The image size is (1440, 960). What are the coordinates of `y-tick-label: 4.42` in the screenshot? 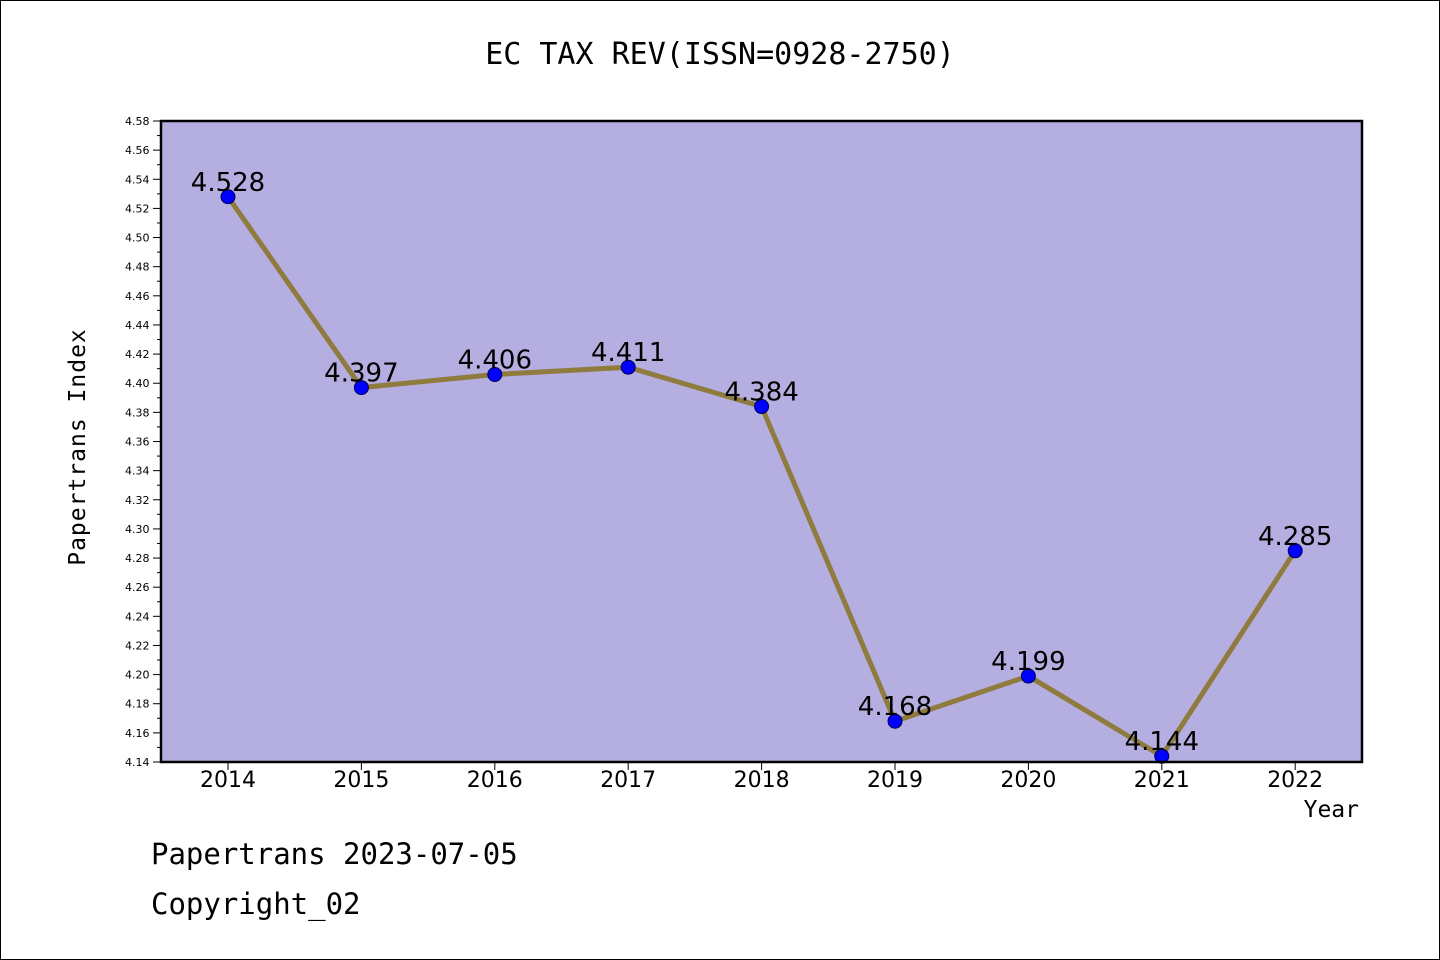 It's located at (137, 354).